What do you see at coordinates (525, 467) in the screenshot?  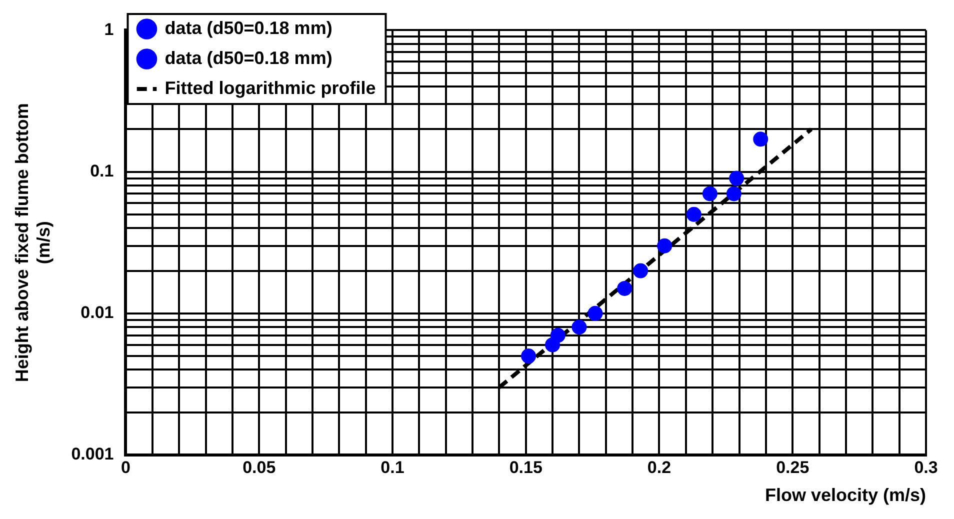 I see `x-tick-label: 0.15` at bounding box center [525, 467].